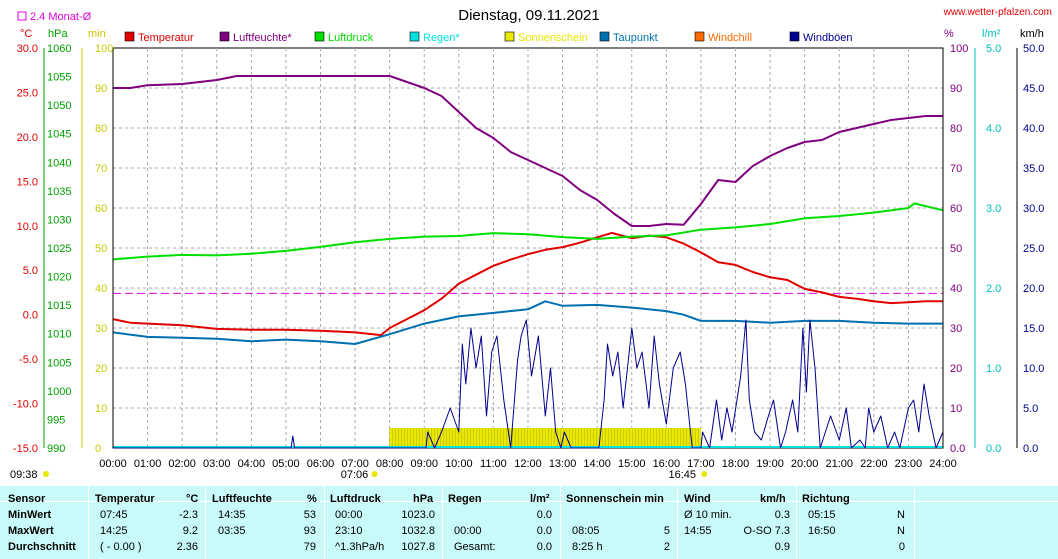 The image size is (1058, 559). What do you see at coordinates (666, 531) in the screenshot?
I see `table-cell: 5` at bounding box center [666, 531].